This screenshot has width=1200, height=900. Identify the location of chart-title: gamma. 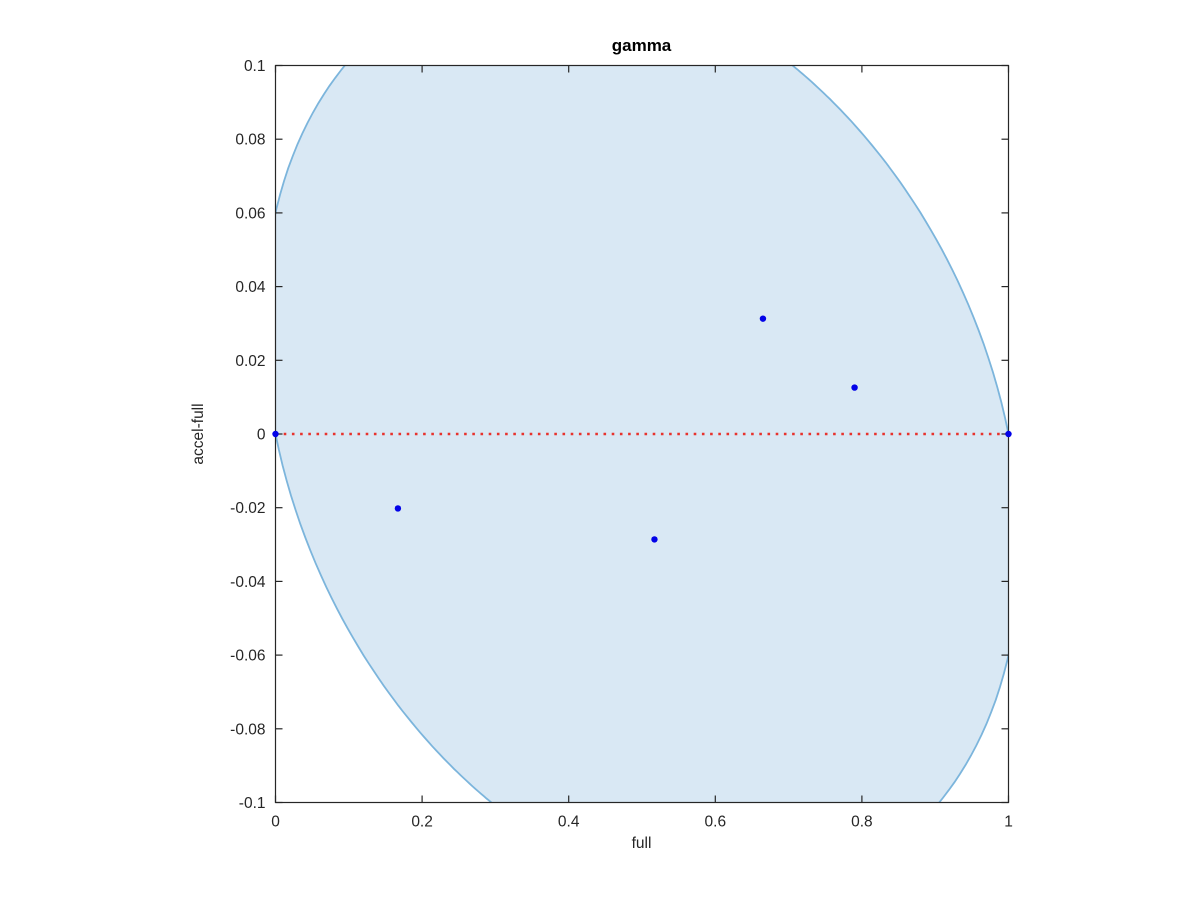
(641, 45).